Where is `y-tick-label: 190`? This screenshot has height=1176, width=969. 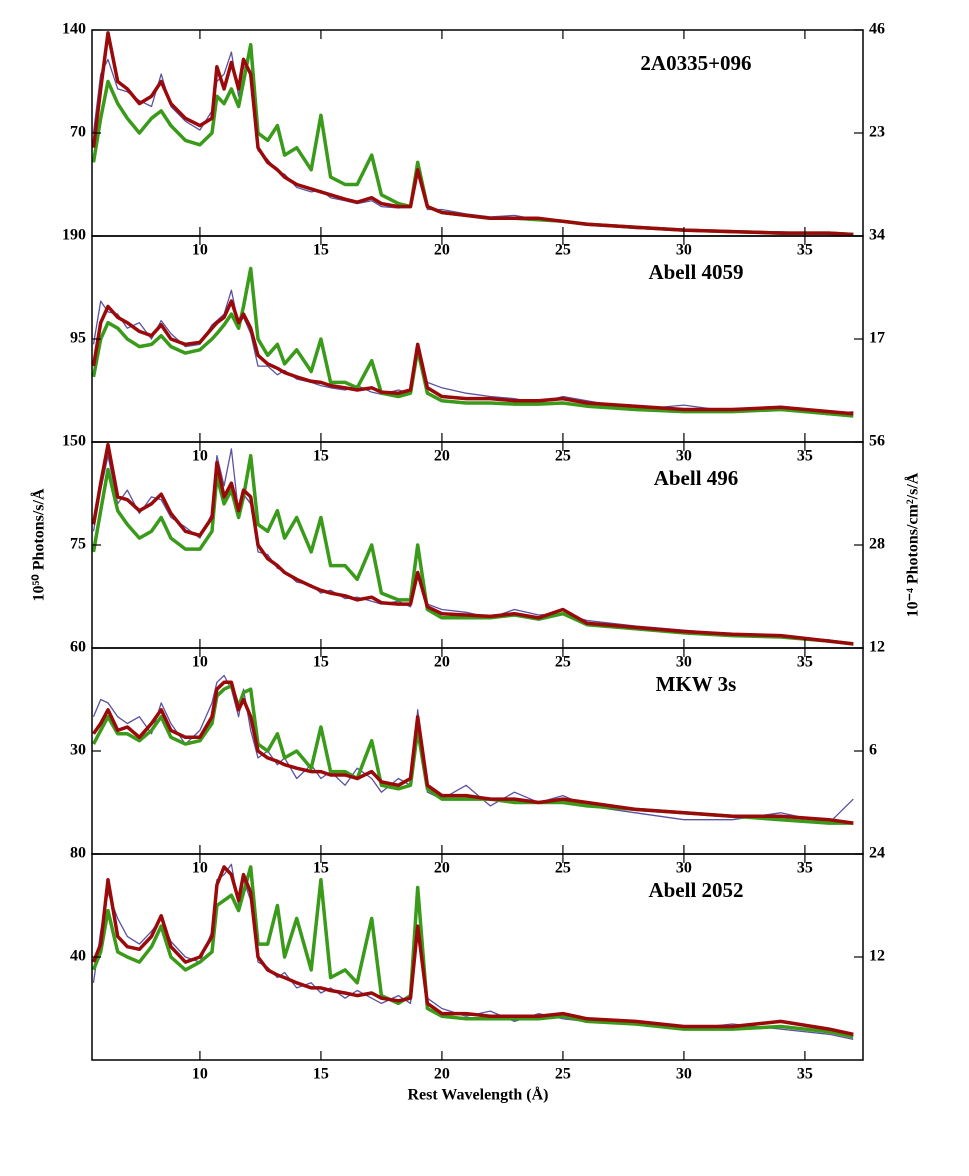 y-tick-label: 190 is located at coordinates (74, 235).